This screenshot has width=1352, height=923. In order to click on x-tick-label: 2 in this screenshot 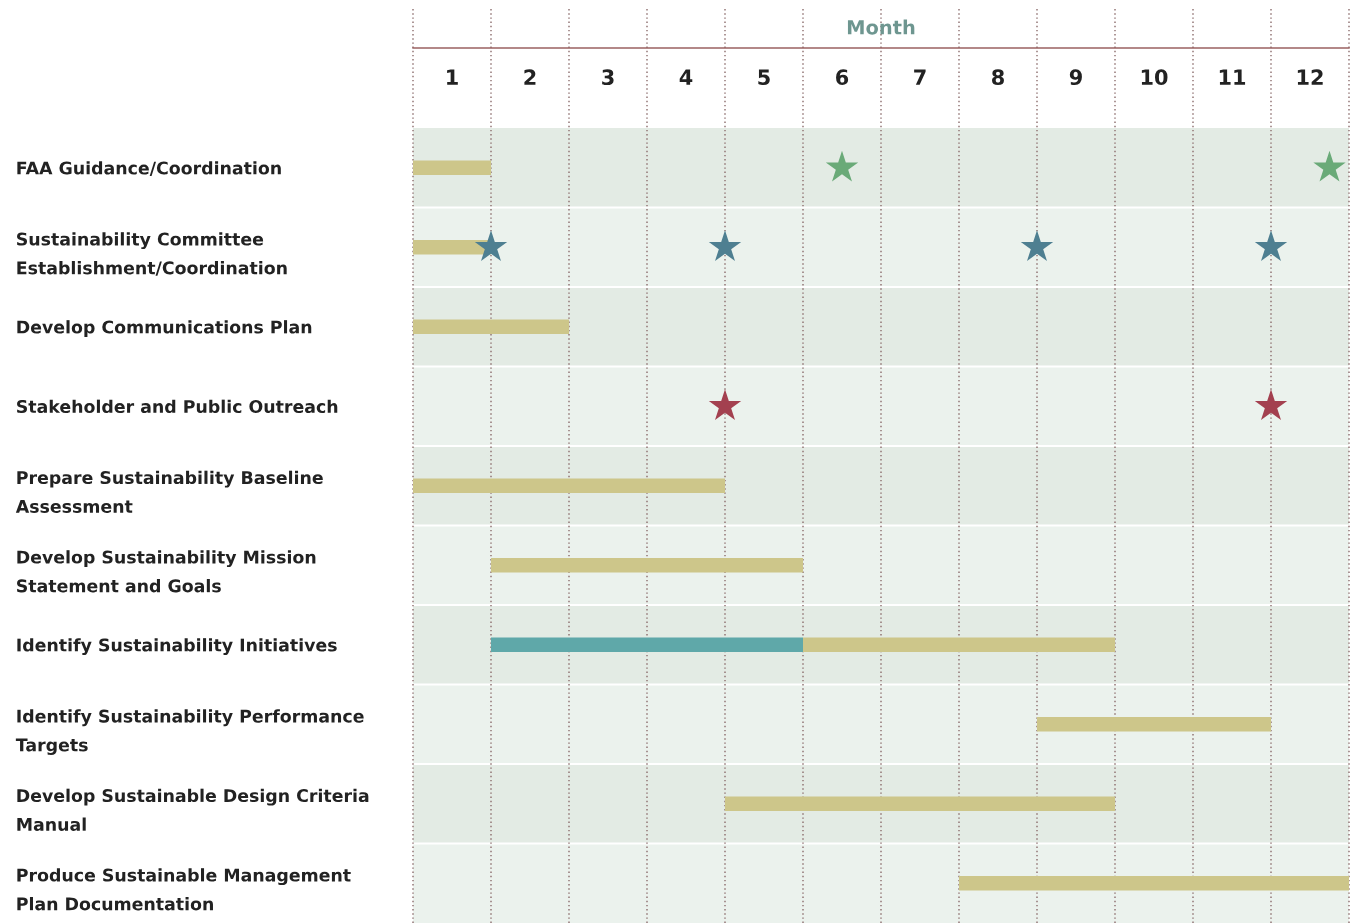, I will do `click(530, 77)`.